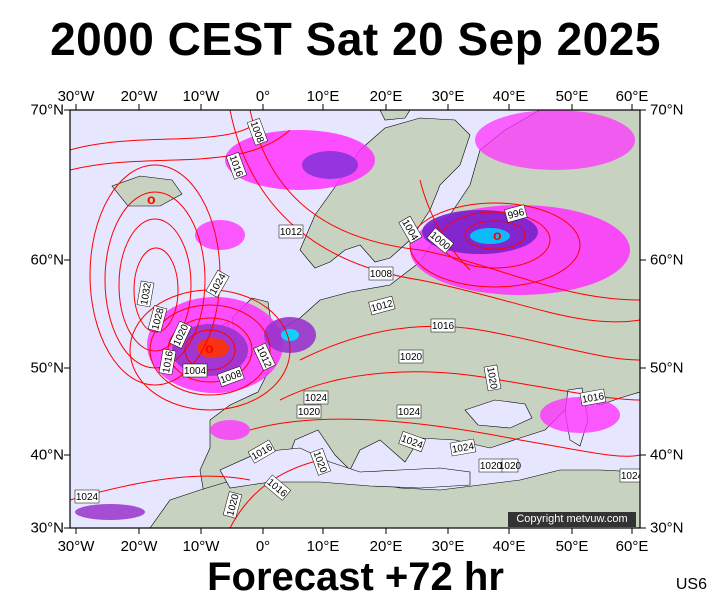 This screenshot has height=600, width=711. Describe the element at coordinates (497, 235) in the screenshot. I see `low-centre-russia: o` at that location.